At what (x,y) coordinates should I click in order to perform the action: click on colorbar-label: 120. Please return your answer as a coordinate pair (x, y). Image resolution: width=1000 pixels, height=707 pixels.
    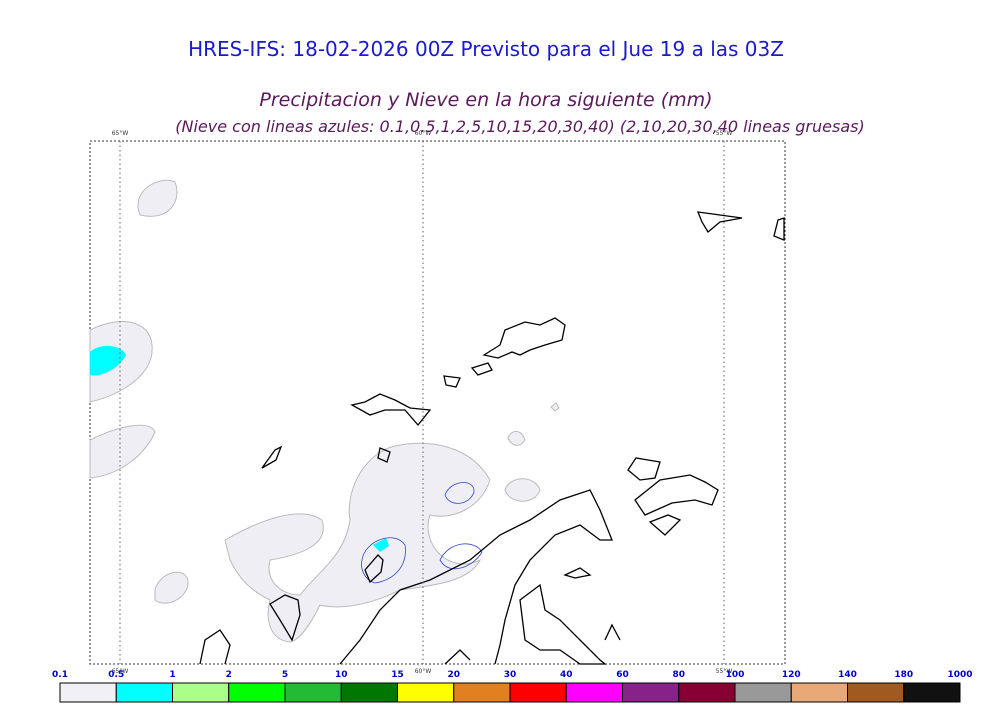
    Looking at the image, I should click on (791, 675).